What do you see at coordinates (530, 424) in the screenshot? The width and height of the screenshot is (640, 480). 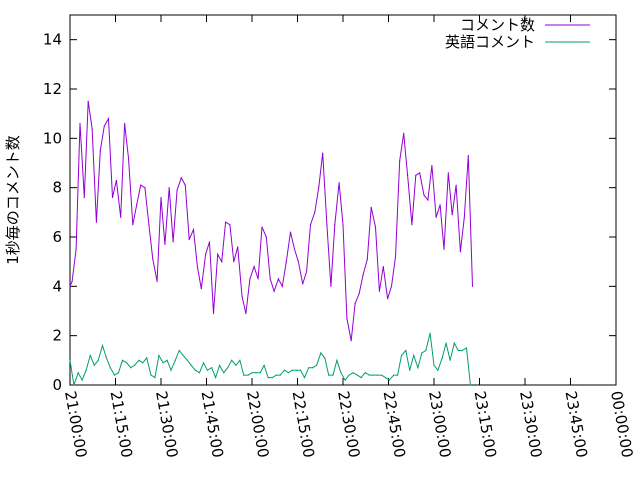 I see `x-tick-label: 23:30:00` at bounding box center [530, 424].